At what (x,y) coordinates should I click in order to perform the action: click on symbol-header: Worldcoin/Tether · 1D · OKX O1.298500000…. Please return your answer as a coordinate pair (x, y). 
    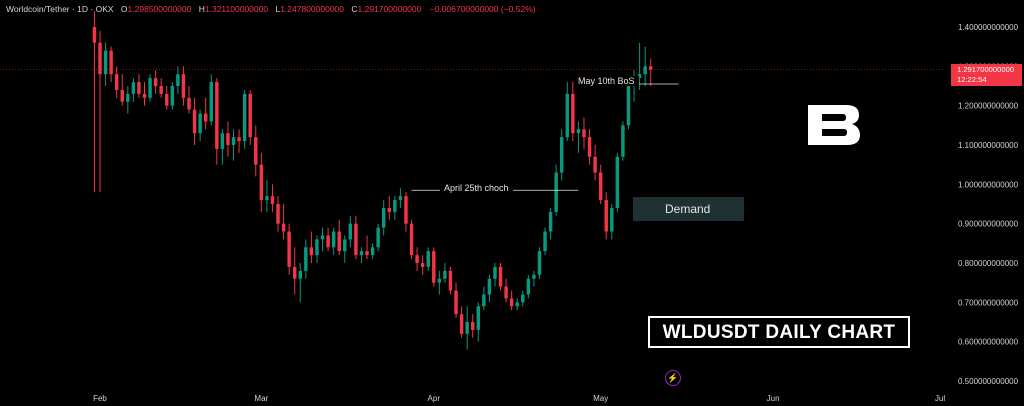
    Looking at the image, I should click on (271, 9).